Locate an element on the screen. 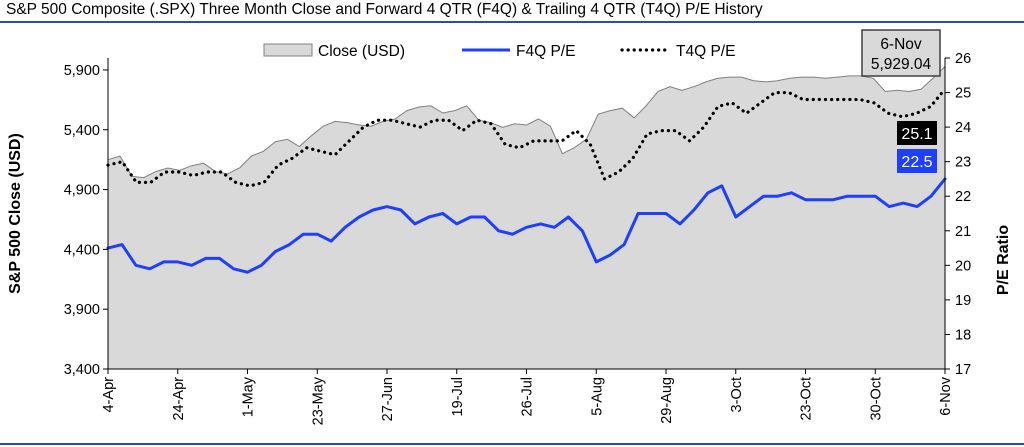 The width and height of the screenshot is (1024, 447). legend-label-close: Close (USD) is located at coordinates (361, 51).